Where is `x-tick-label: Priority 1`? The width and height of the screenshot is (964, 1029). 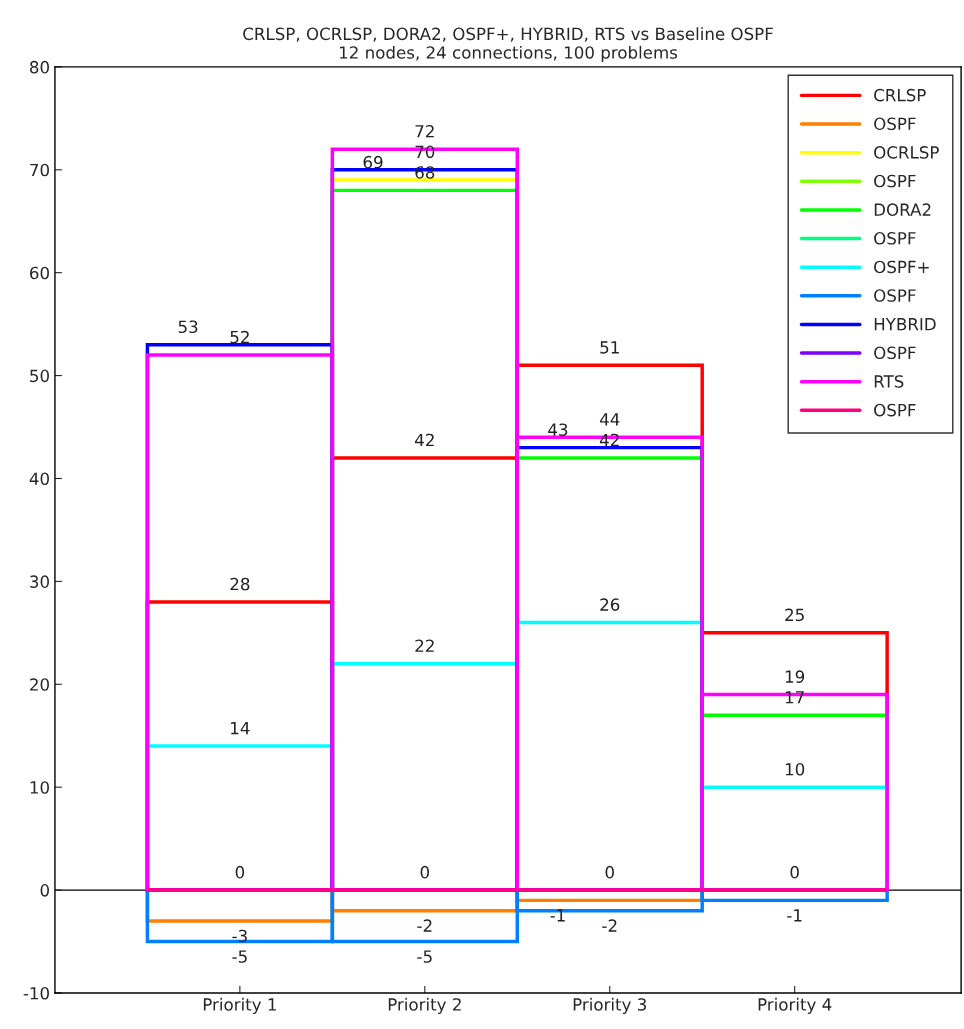
x-tick-label: Priority 1 is located at coordinates (239, 1005).